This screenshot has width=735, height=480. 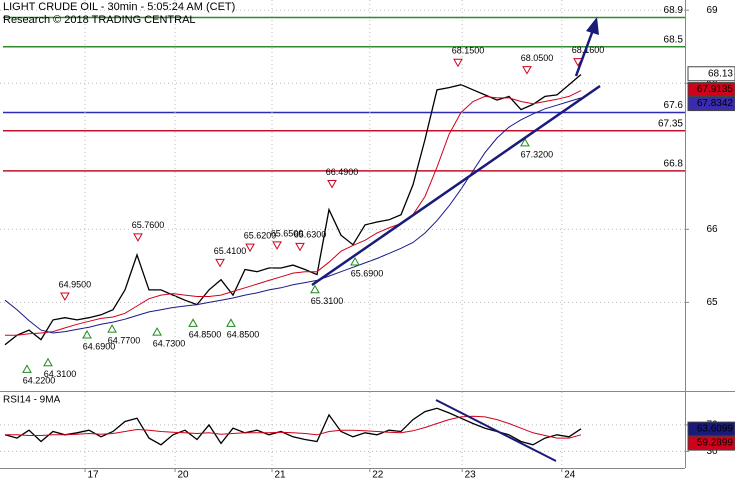 I want to click on x-tick-label: 21, so click(x=280, y=475).